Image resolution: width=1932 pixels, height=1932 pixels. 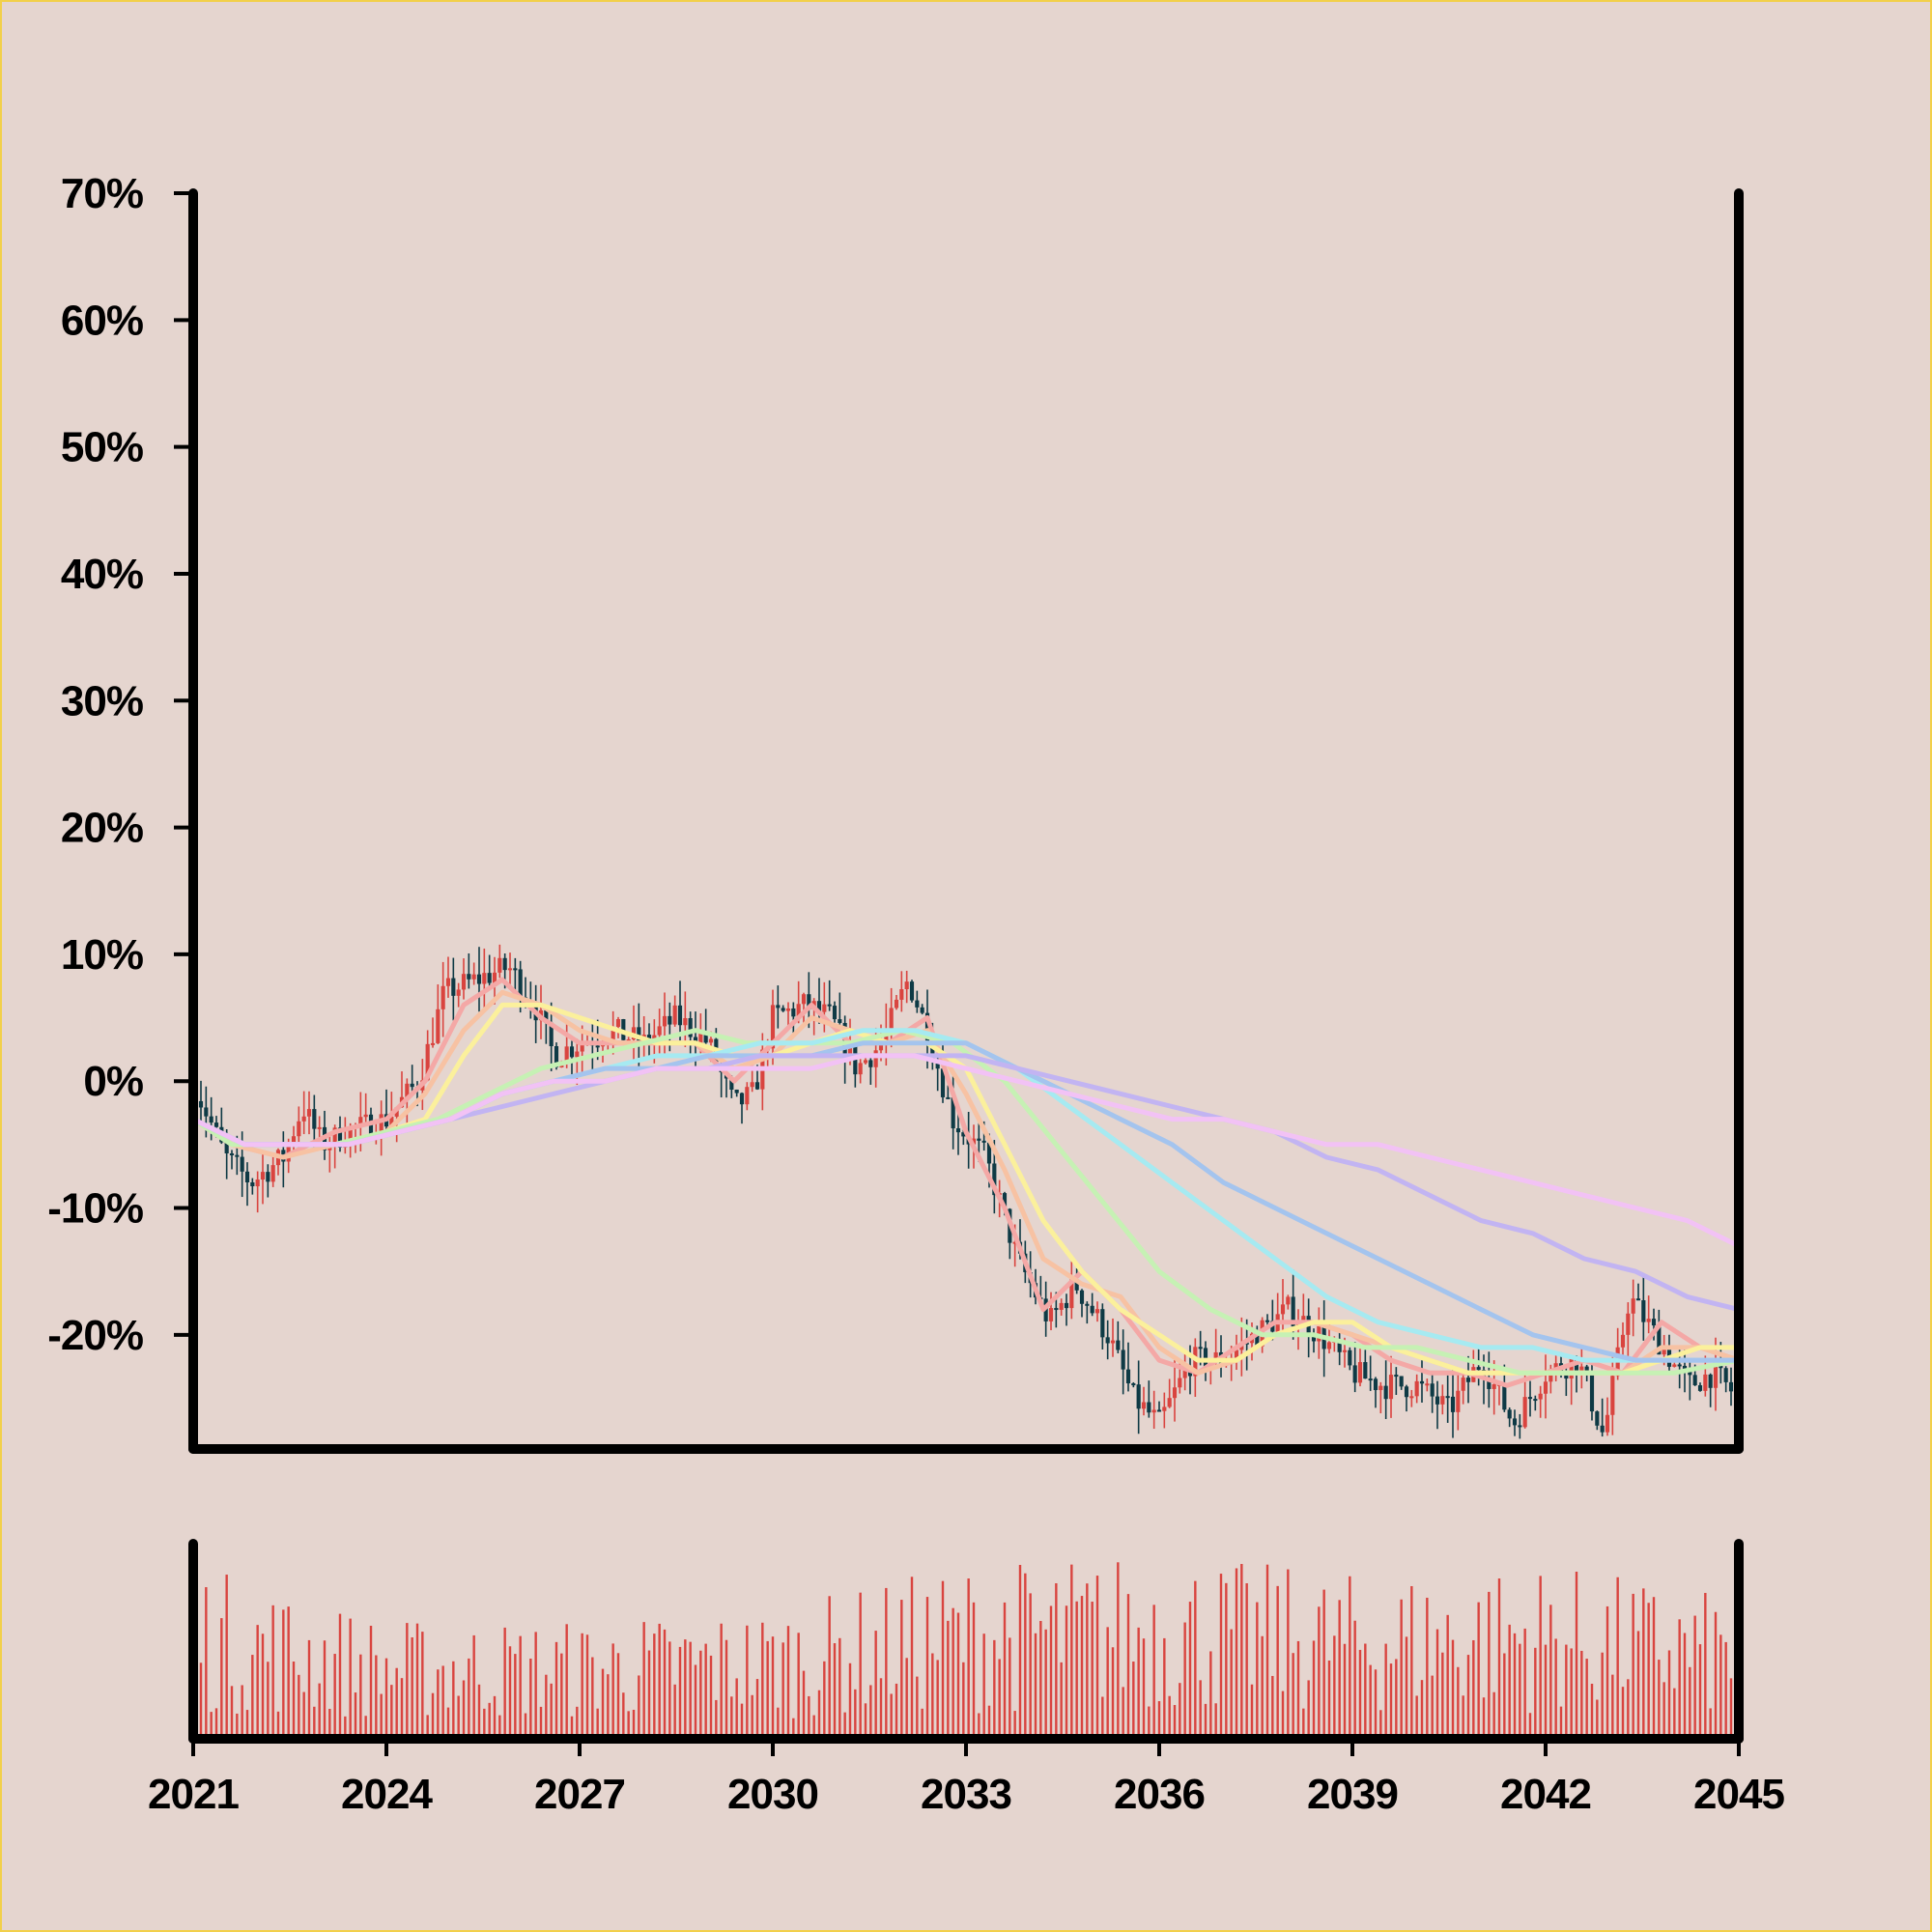 I want to click on x-tick-label: 2027, so click(x=579, y=1794).